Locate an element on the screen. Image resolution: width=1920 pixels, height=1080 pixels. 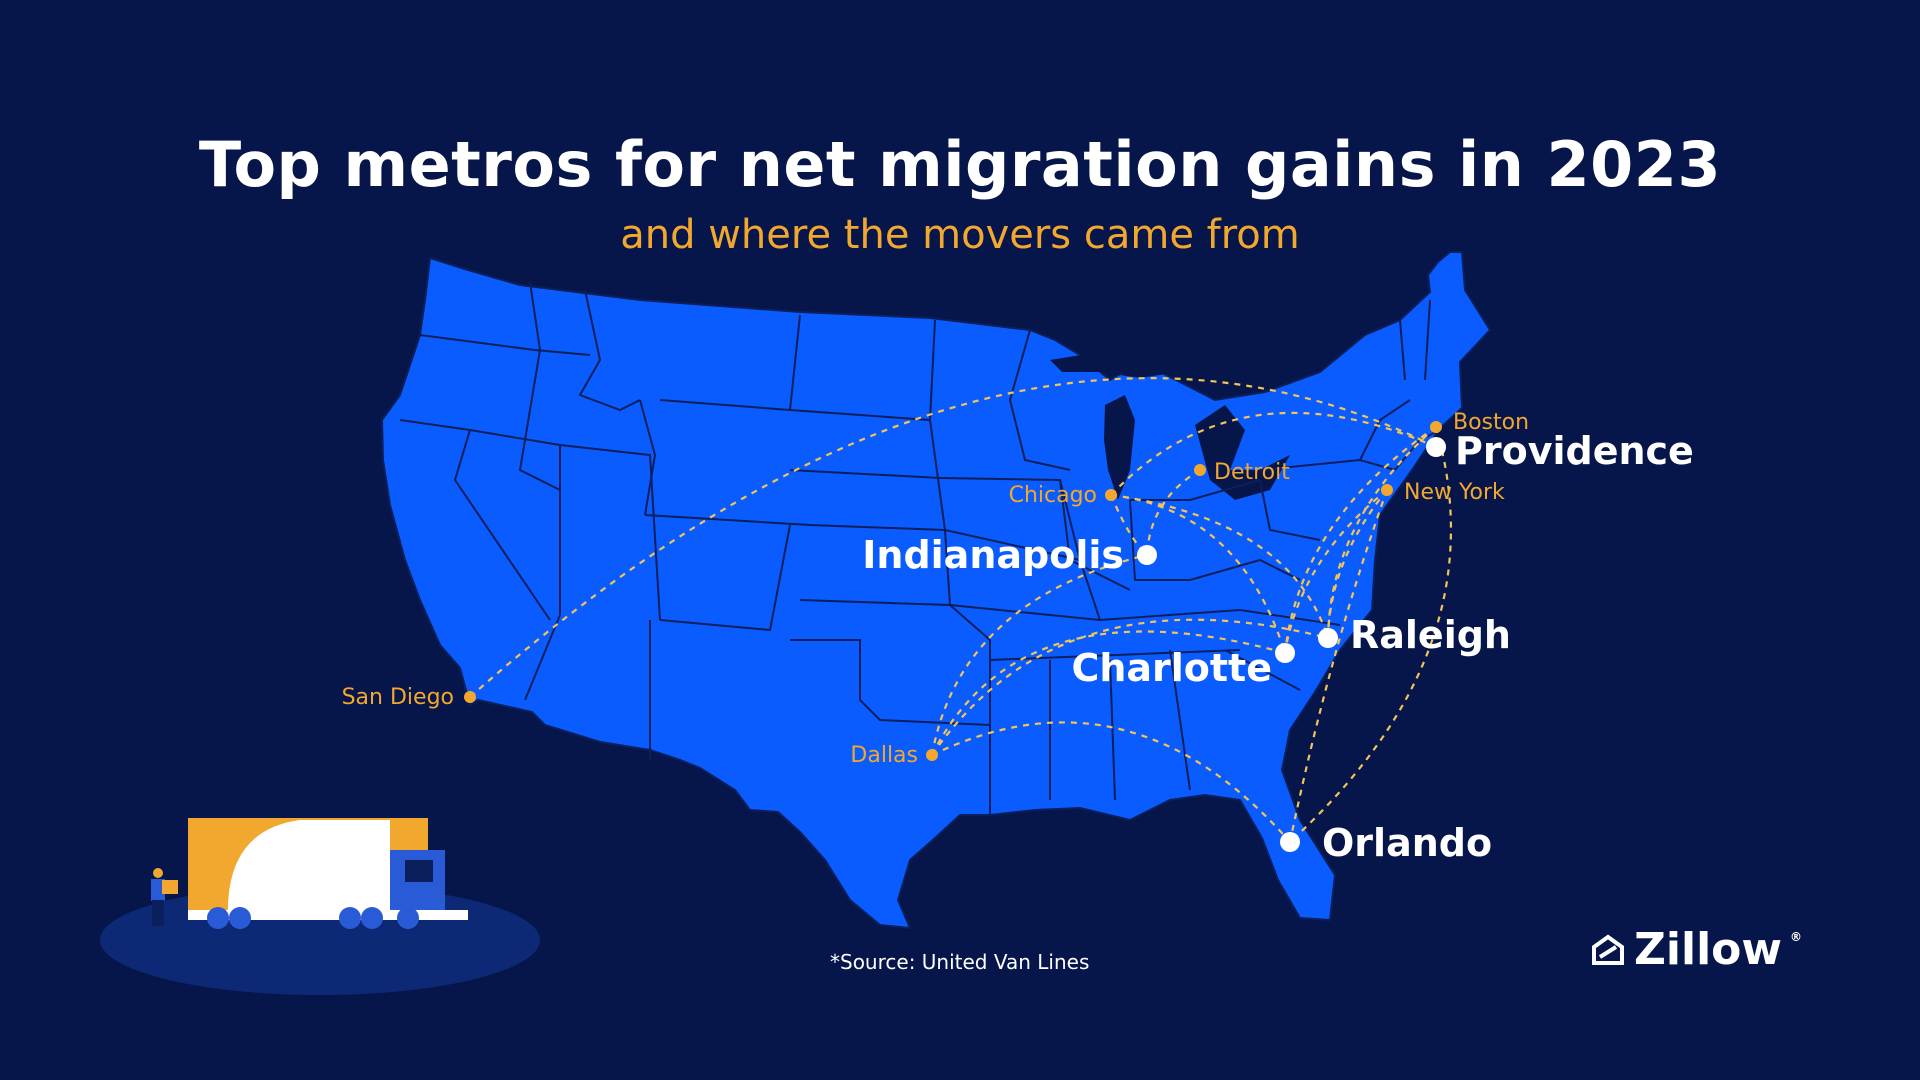
zillow-logo: Zillow ® is located at coordinates (1696, 949).